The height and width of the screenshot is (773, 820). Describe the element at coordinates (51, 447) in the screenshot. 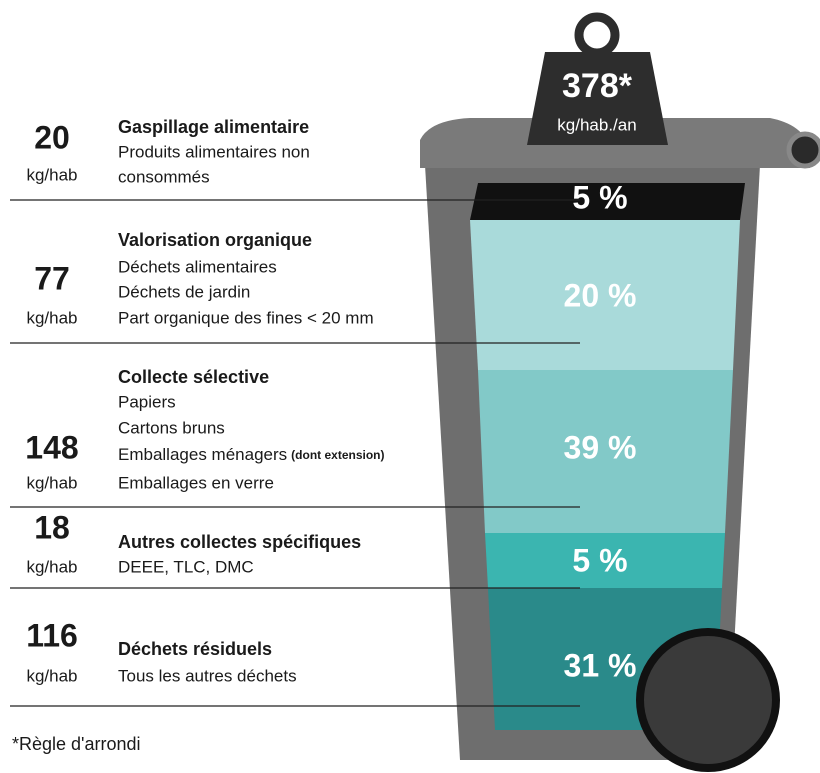

I see `amount: 148` at that location.